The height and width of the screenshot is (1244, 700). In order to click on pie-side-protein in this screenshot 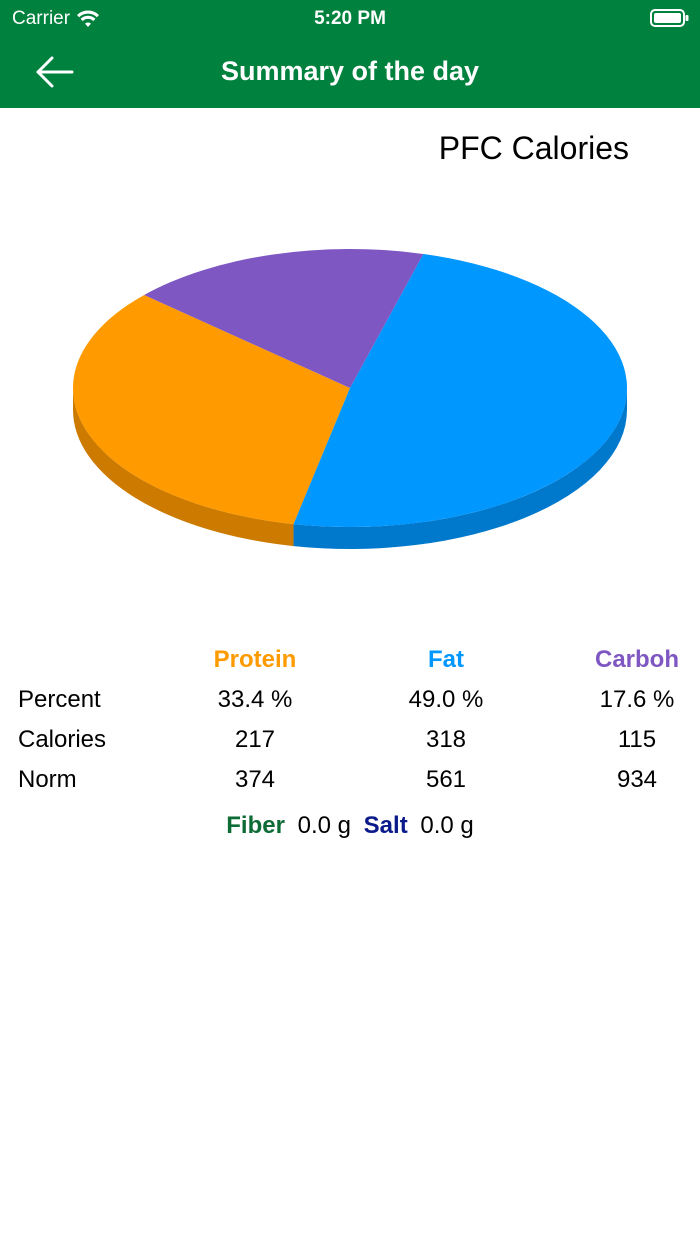, I will do `click(183, 467)`.